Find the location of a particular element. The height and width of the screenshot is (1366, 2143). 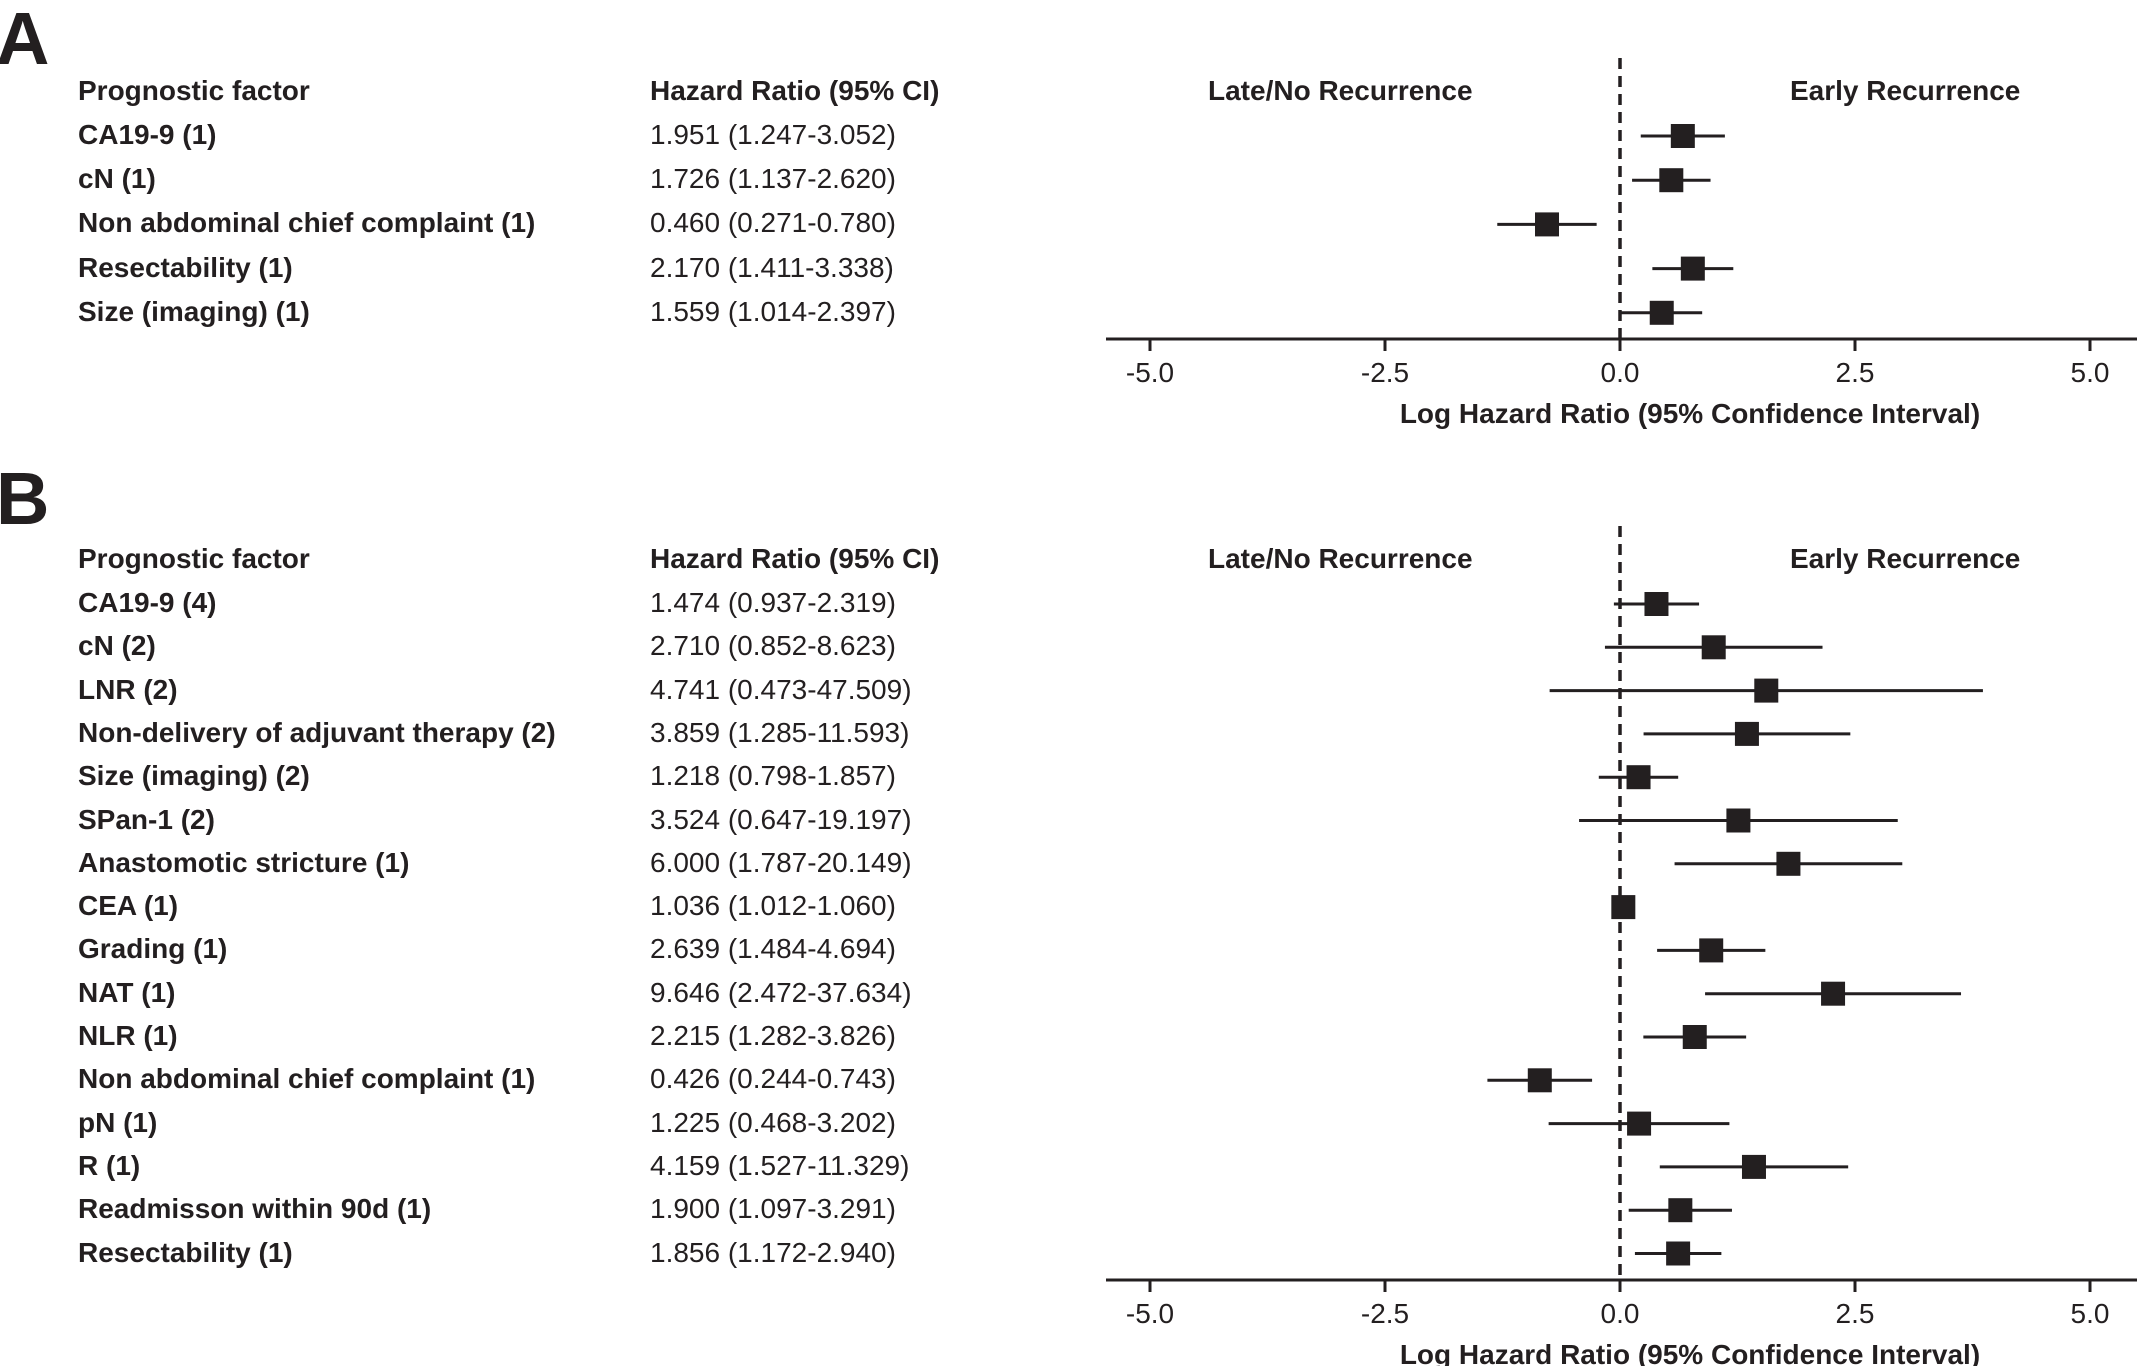

panel-b-factor-header: Prognostic factor is located at coordinates (194, 558).